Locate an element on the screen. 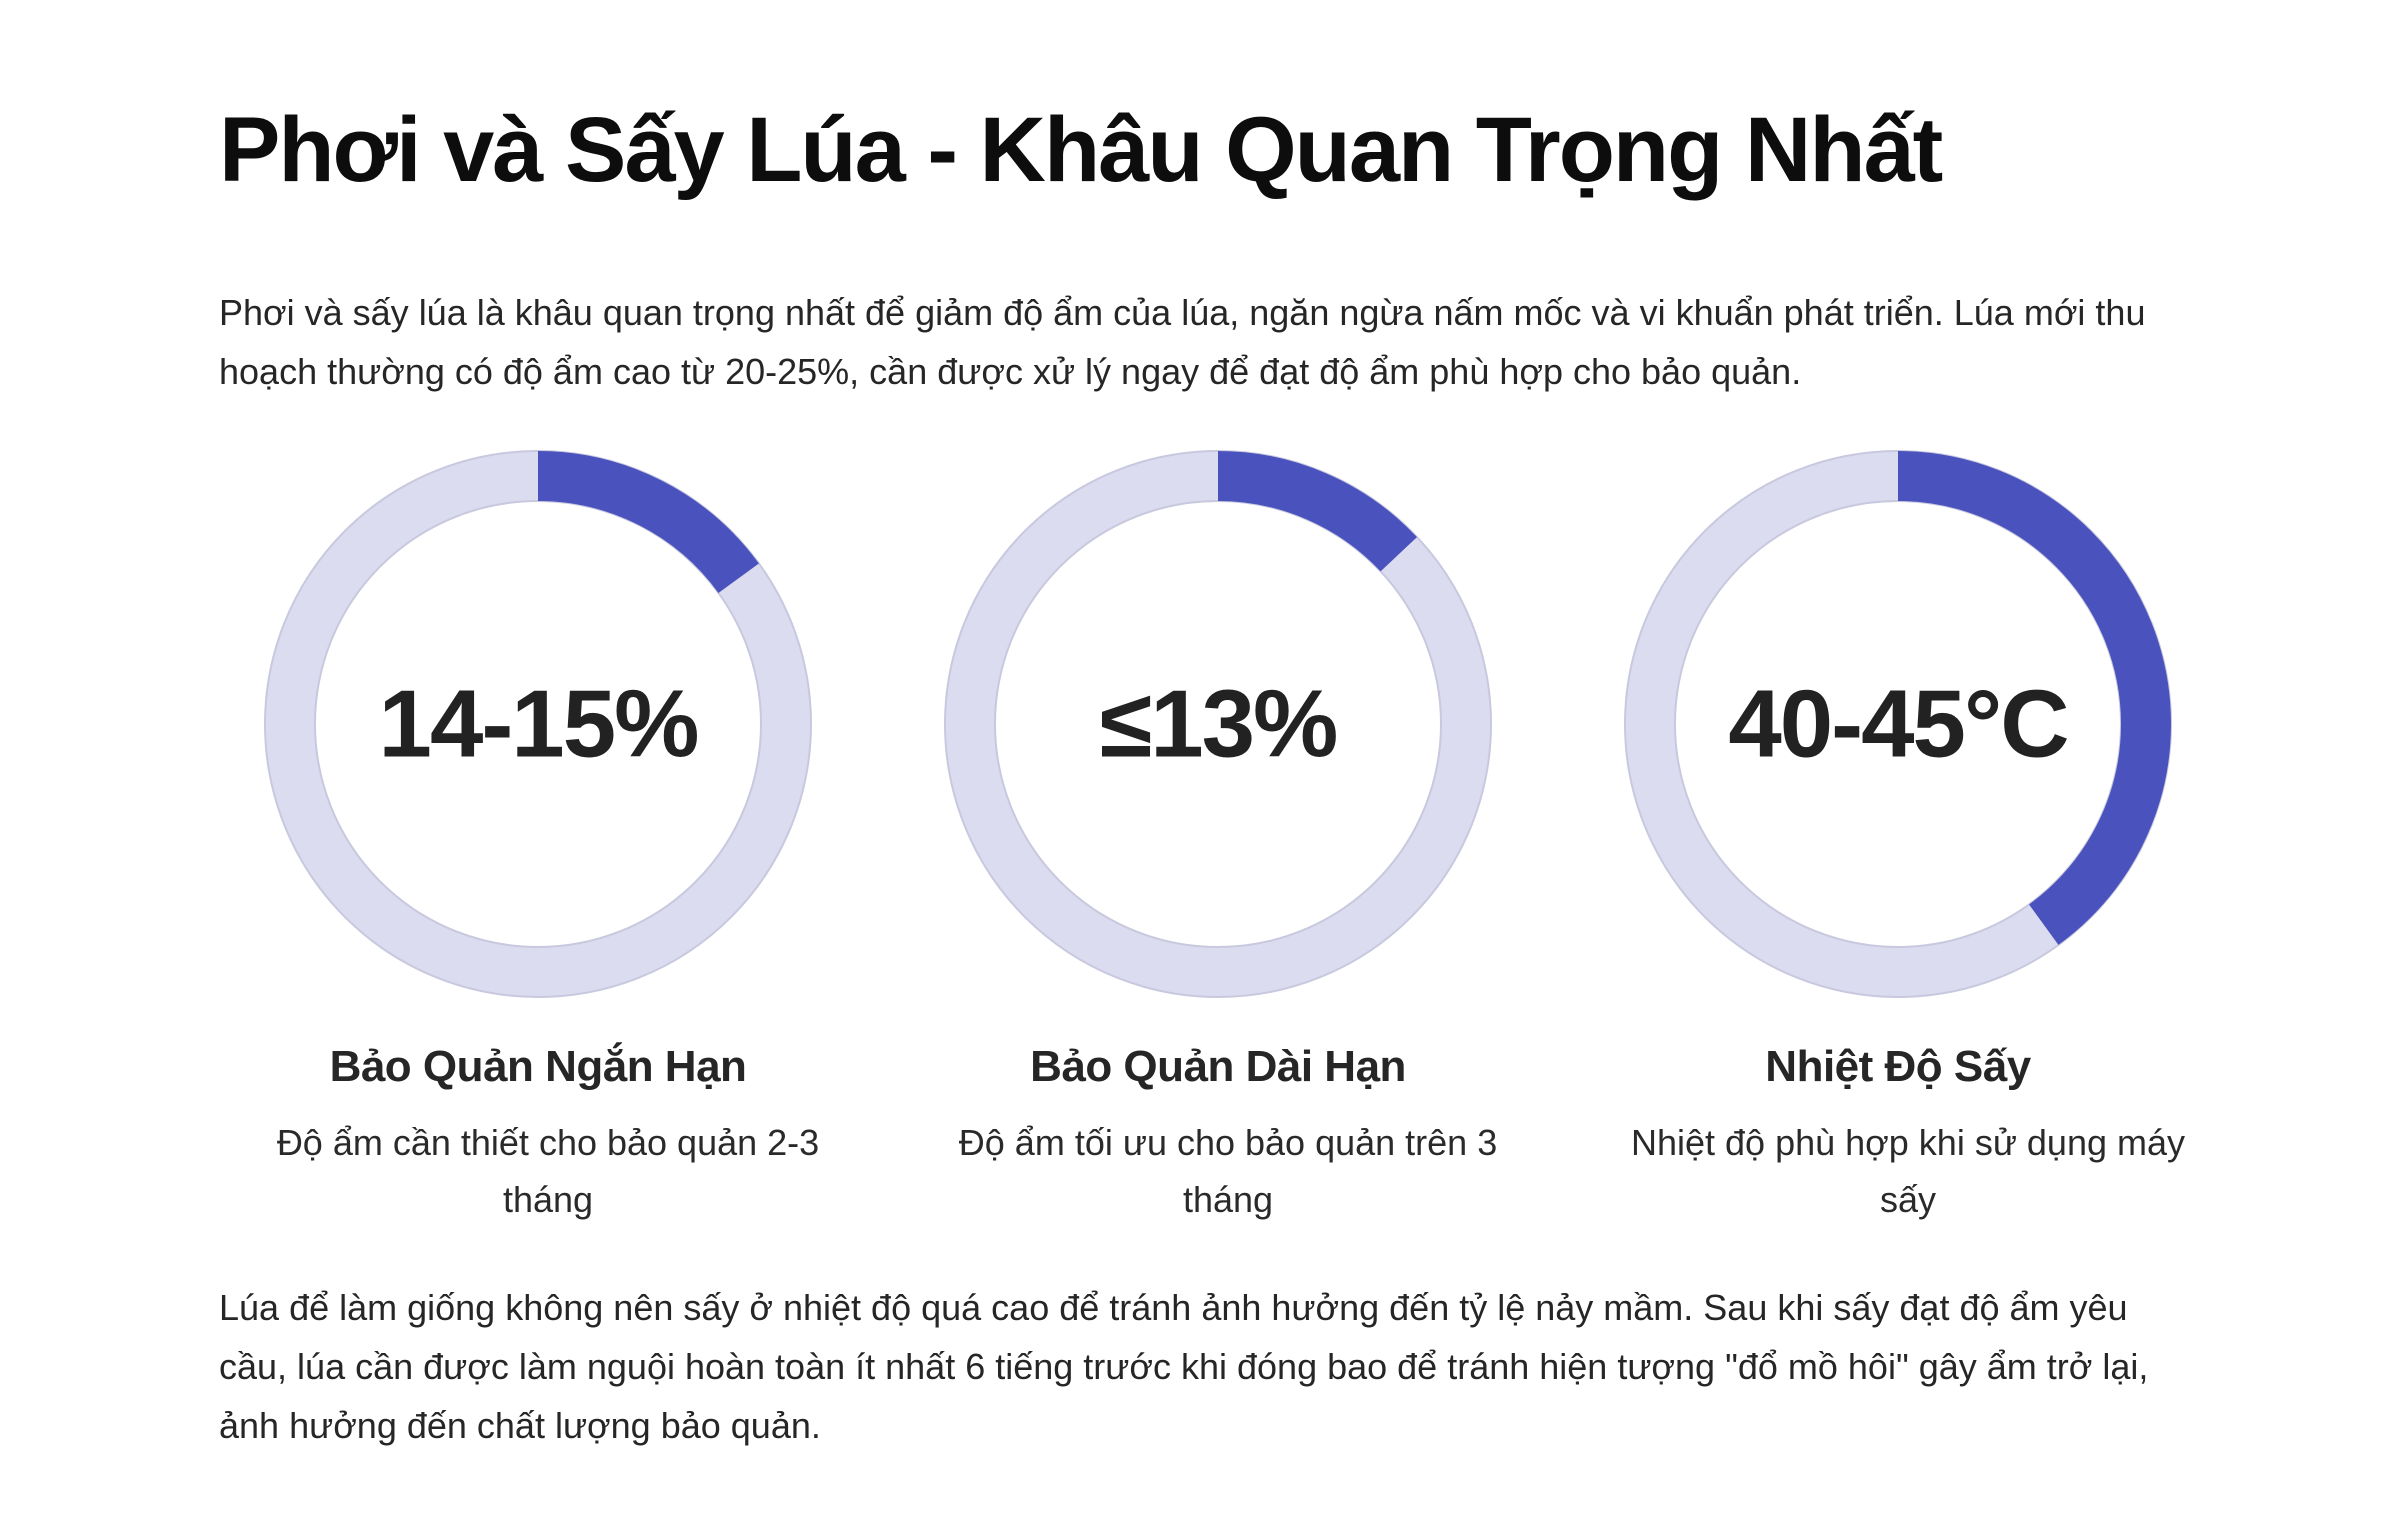  metric-description: Nhiệt độ phù hợp khi sử dụng máy sấy is located at coordinates (1908, 1171).